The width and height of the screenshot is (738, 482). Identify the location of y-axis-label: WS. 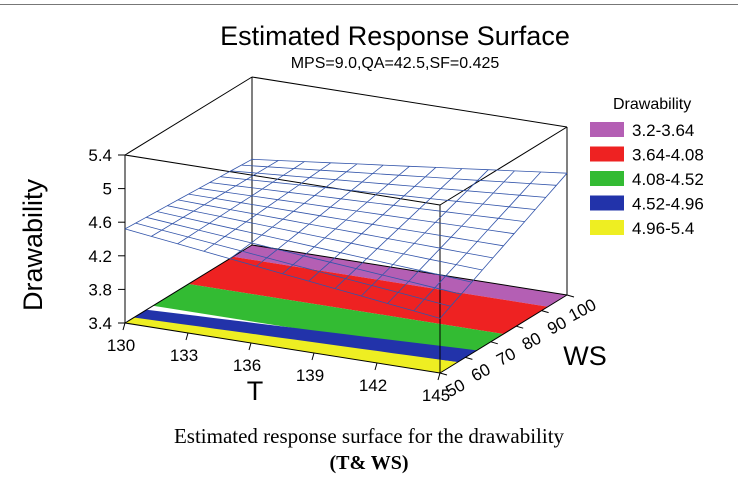
(585, 356).